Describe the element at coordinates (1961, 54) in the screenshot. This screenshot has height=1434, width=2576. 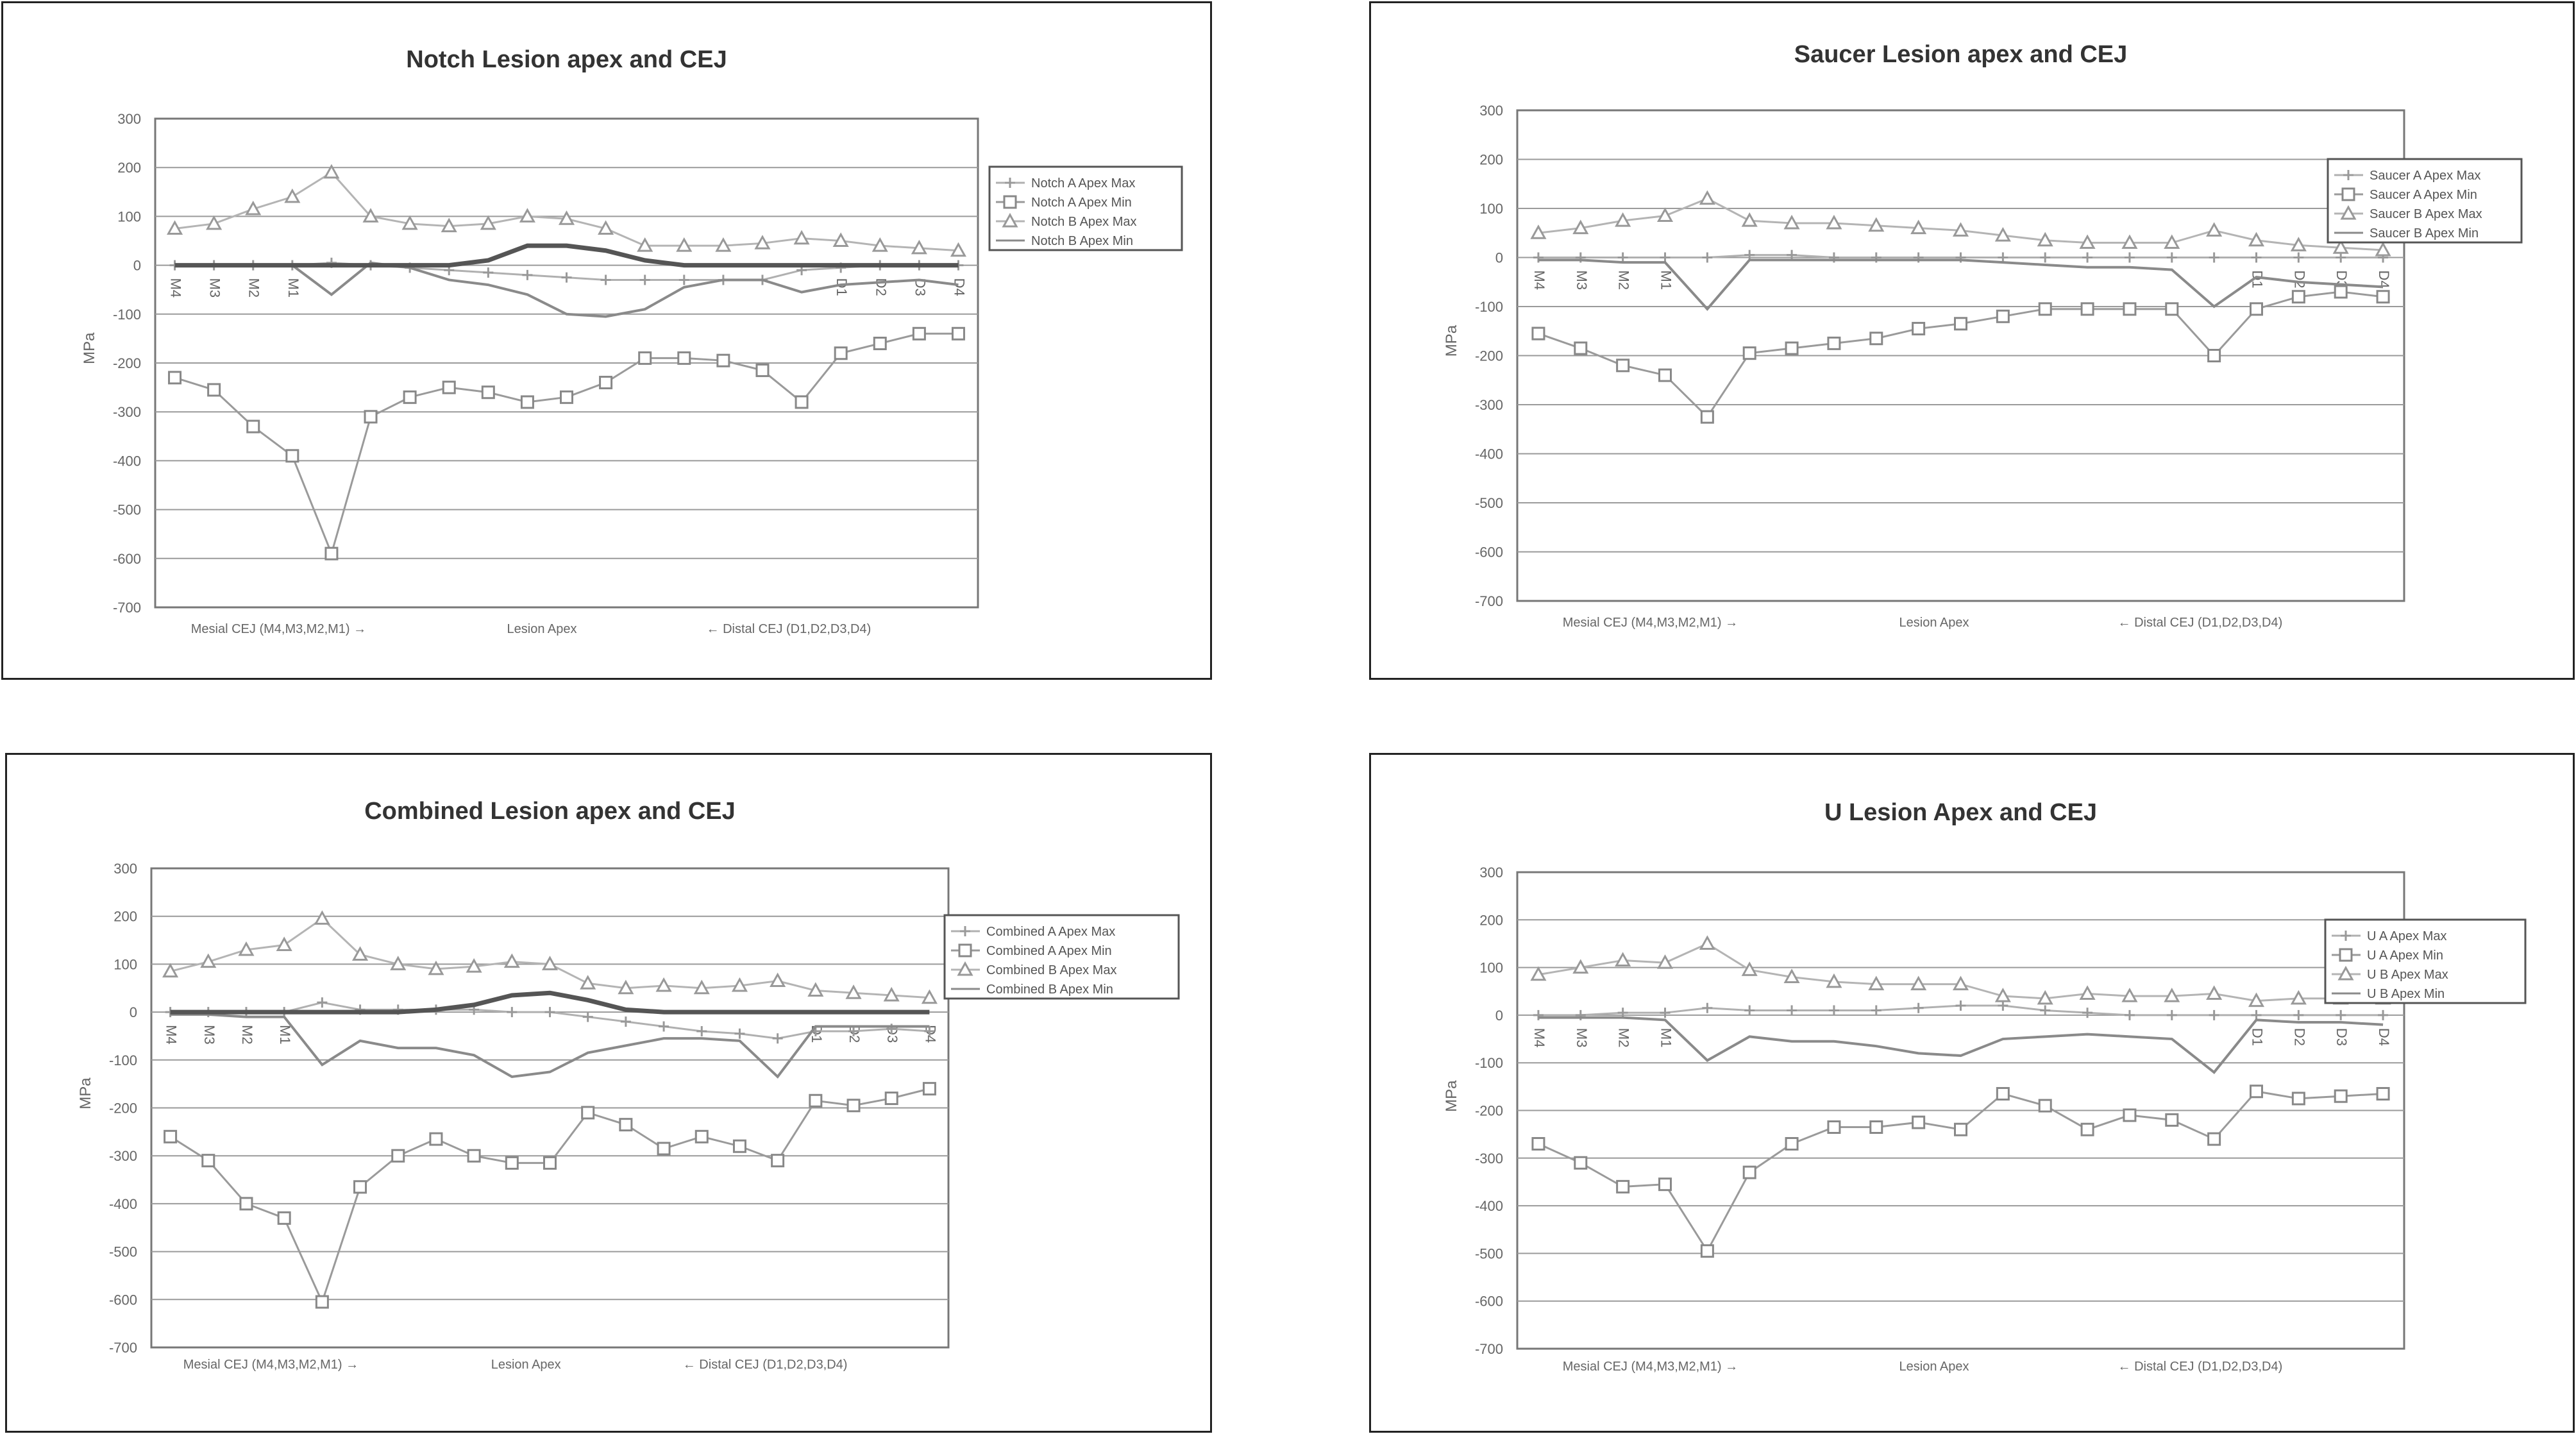
I see `chart-title: Saucer Lesion apex and CEJ` at that location.